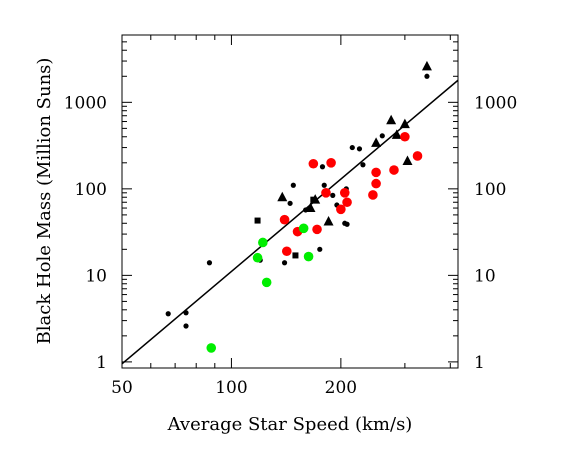 Image resolution: width=572 pixels, height=458 pixels. Describe the element at coordinates (85, 103) in the screenshot. I see `y-tick-label: 1000` at that location.